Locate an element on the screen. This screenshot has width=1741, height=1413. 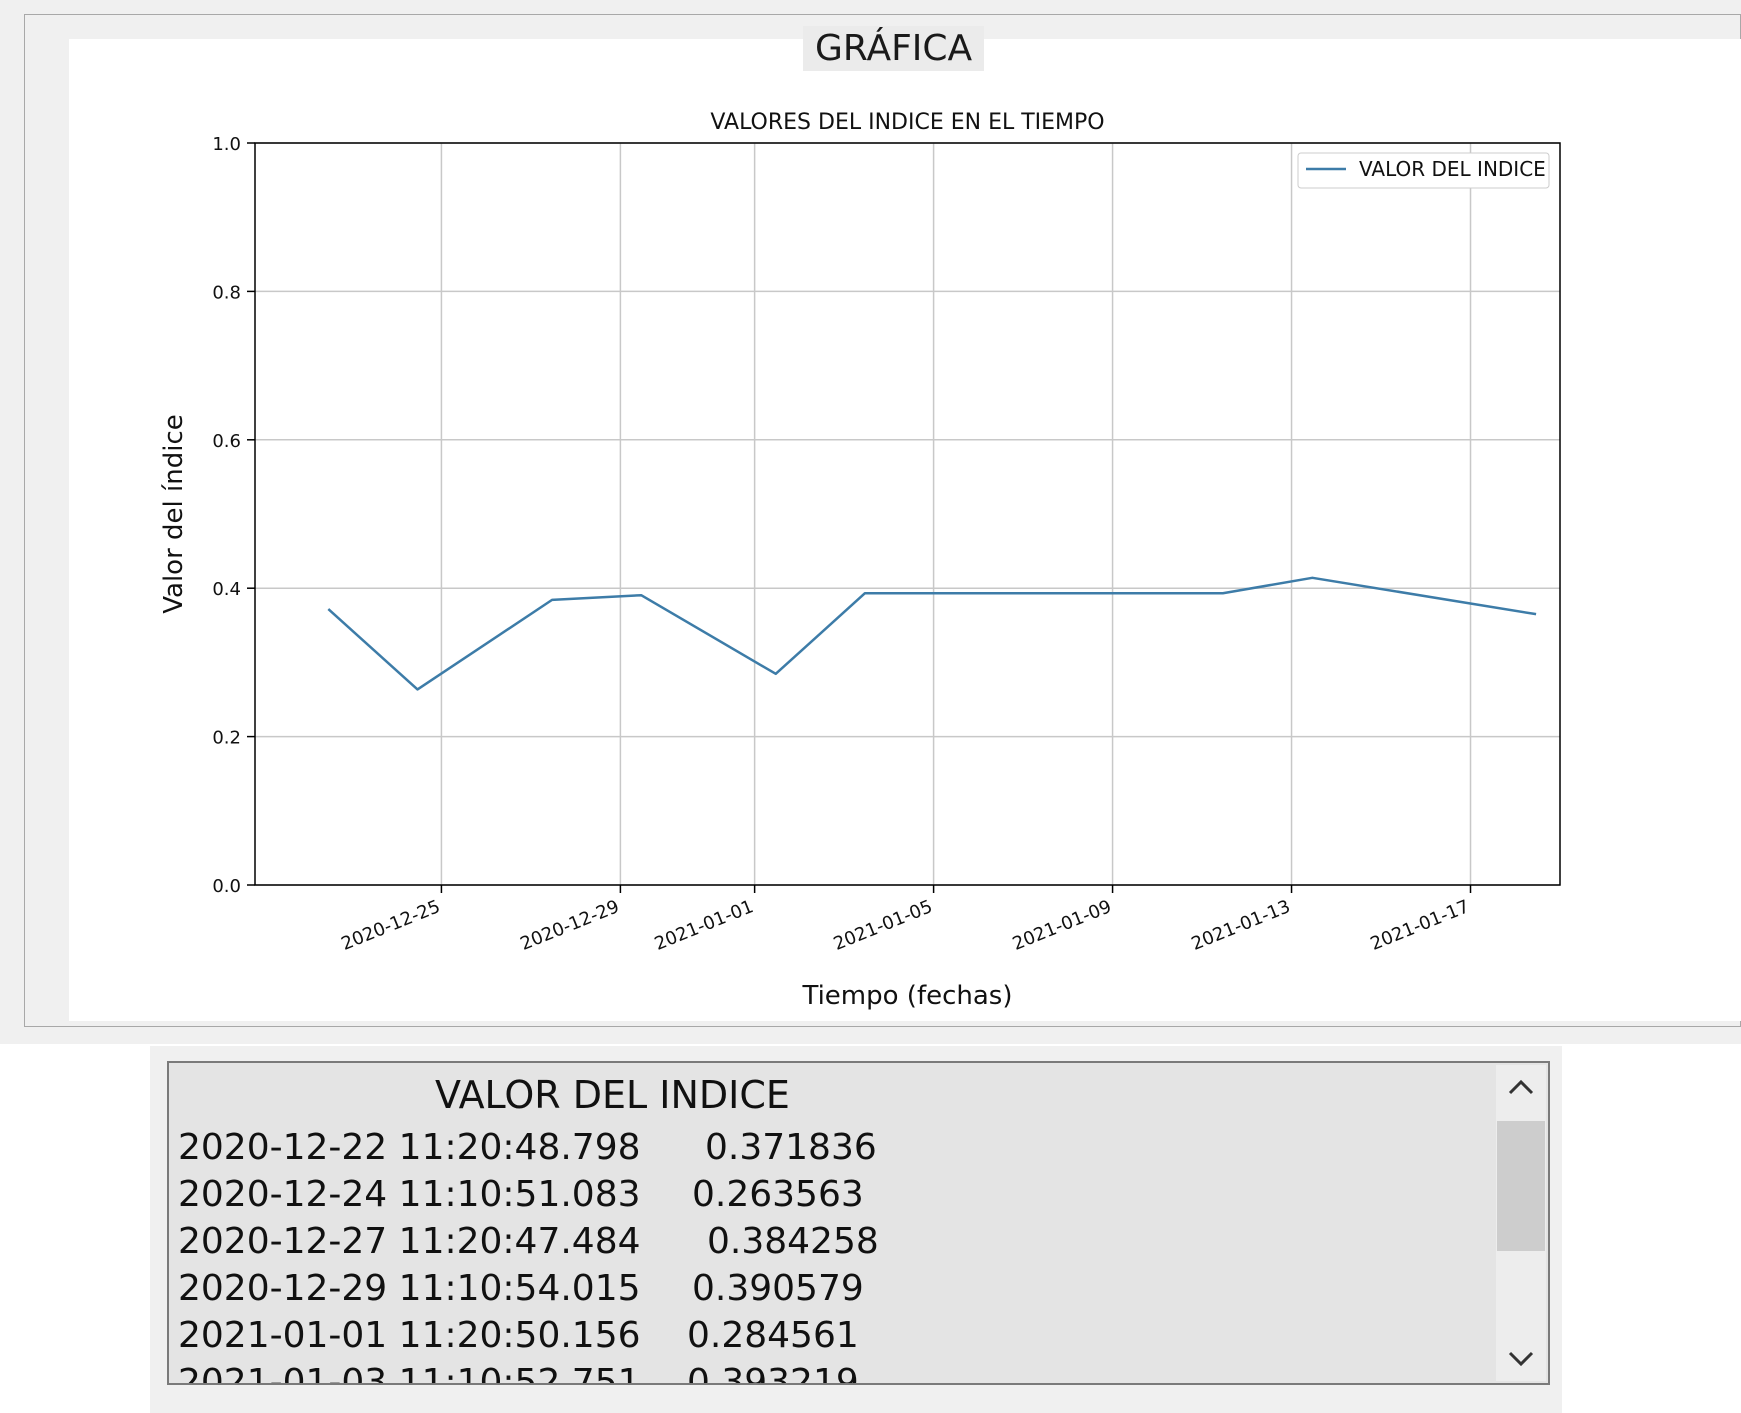
vertical-scrollbar is located at coordinates (1521, 1223).